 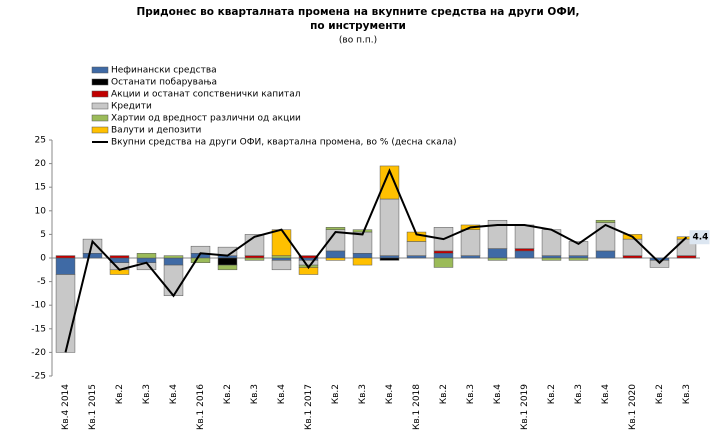 I want to click on y-tick-label: -10, so click(x=38, y=306).